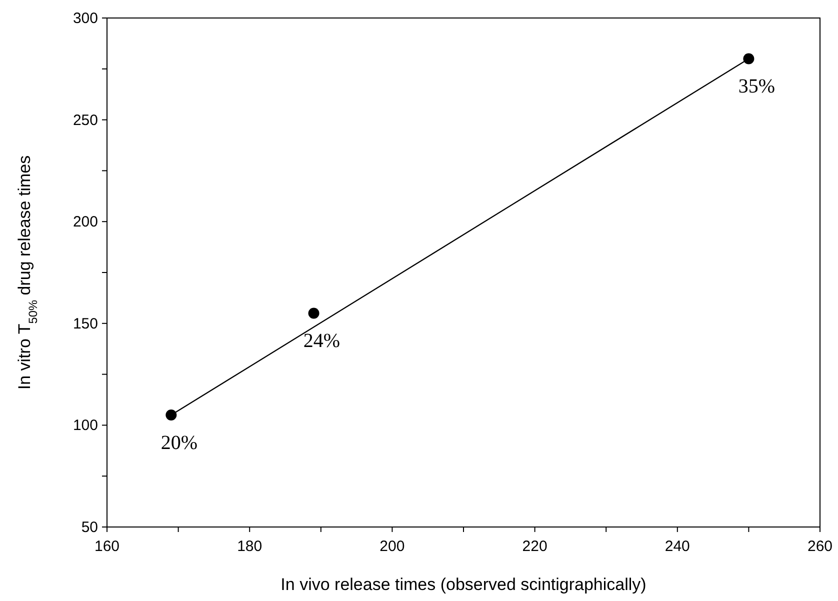 The height and width of the screenshot is (601, 838). What do you see at coordinates (321, 341) in the screenshot?
I see `annotation: 24%` at bounding box center [321, 341].